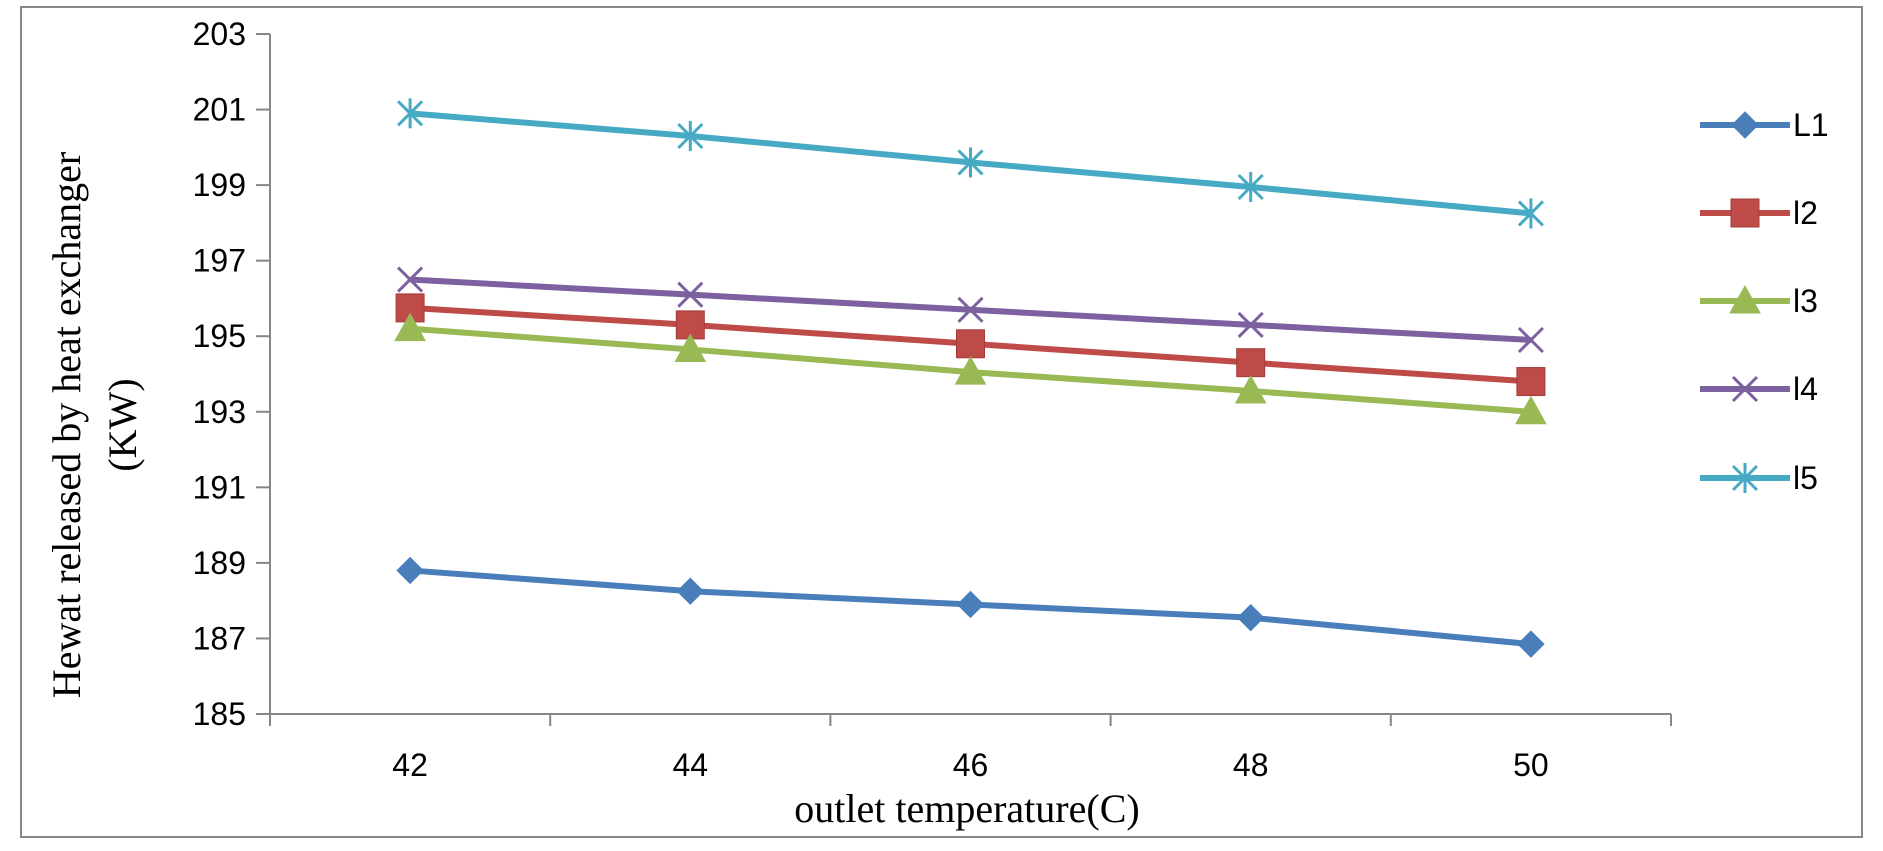  Describe the element at coordinates (219, 185) in the screenshot. I see `y-tick-label: 199` at that location.